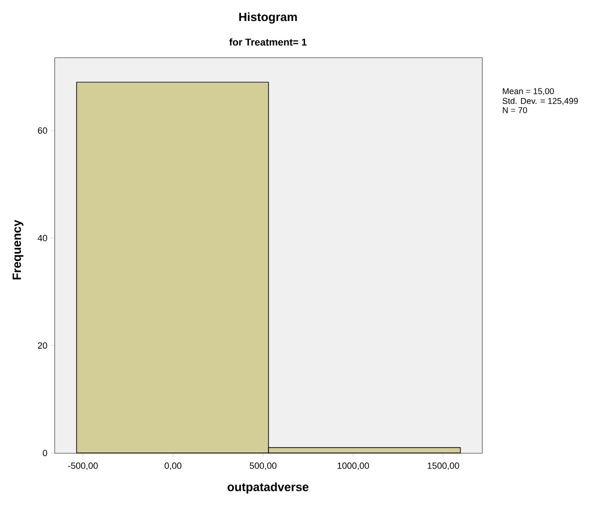 The height and width of the screenshot is (505, 589). What do you see at coordinates (45, 453) in the screenshot?
I see `y-tick-label: 0` at bounding box center [45, 453].